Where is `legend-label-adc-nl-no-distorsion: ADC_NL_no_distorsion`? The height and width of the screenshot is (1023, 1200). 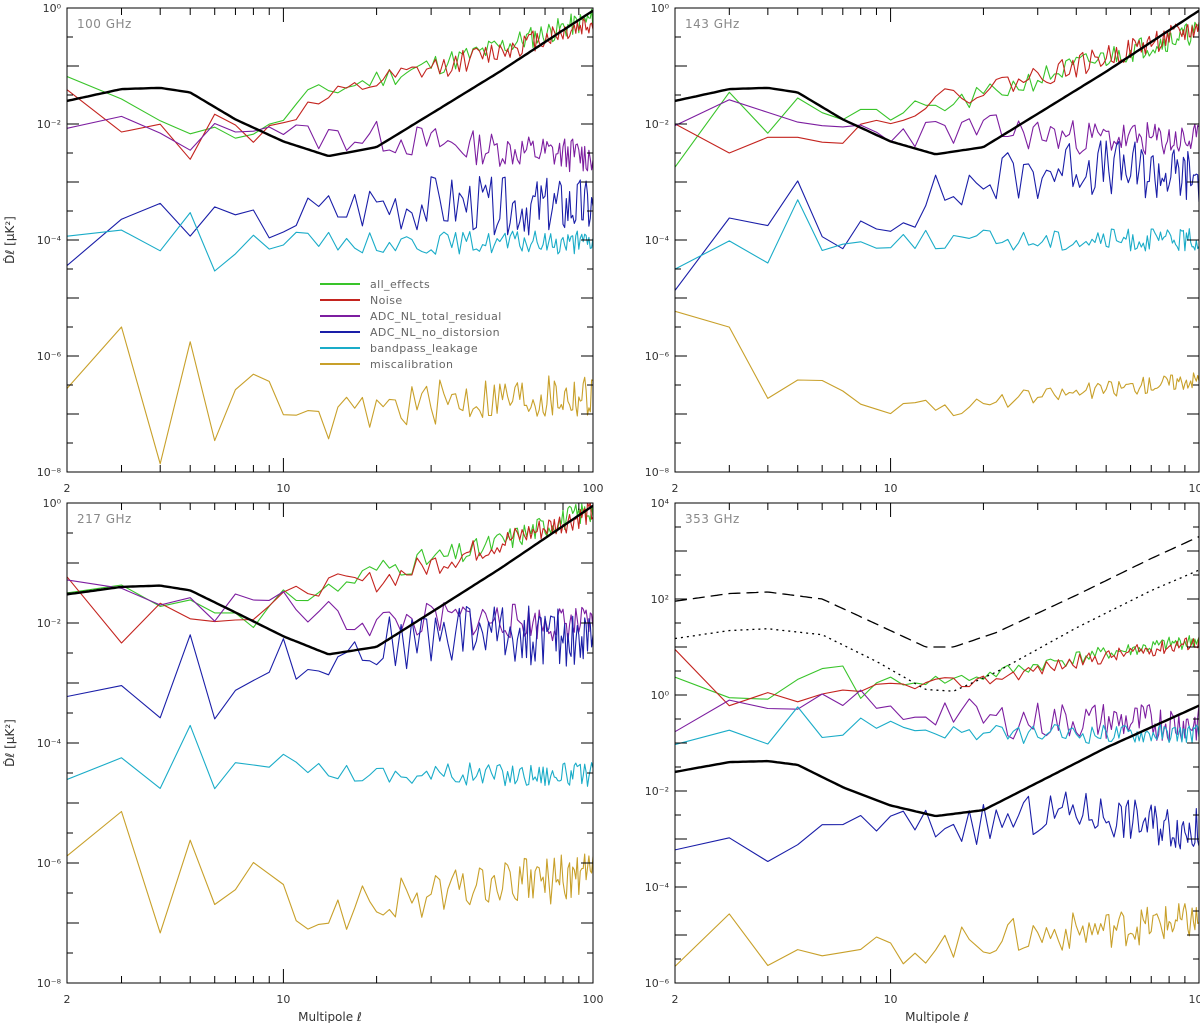
legend-label-adc-nl-no-distorsion: ADC_NL_no_distorsion is located at coordinates (435, 332).